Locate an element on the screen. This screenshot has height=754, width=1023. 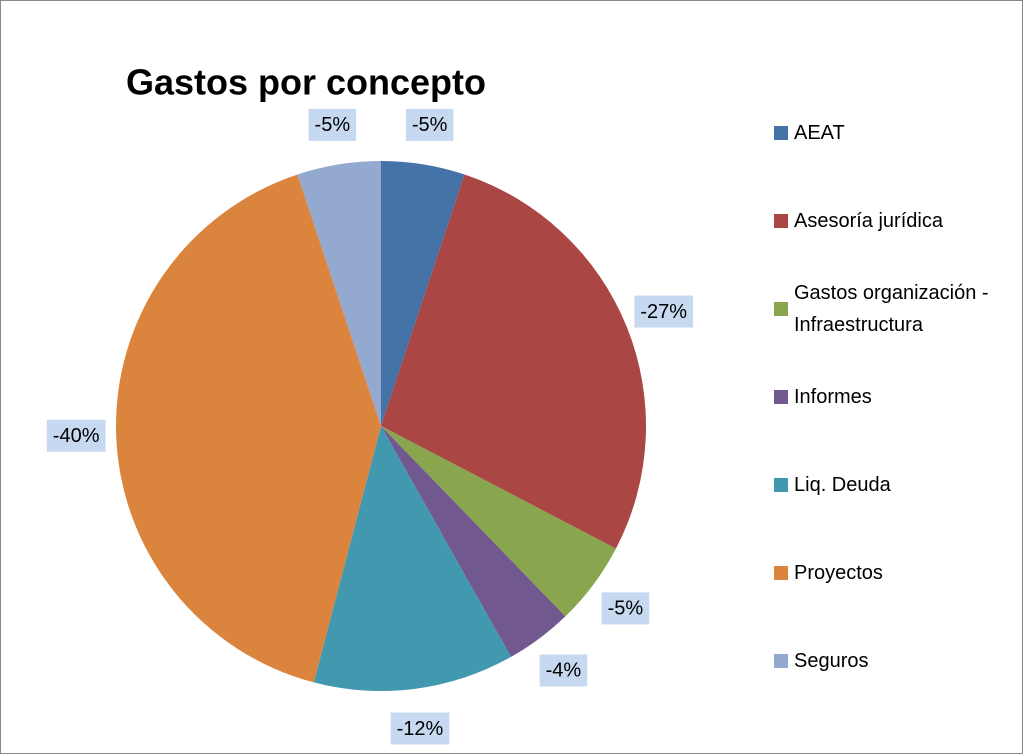
legend-item: Proyectos is located at coordinates (894, 573).